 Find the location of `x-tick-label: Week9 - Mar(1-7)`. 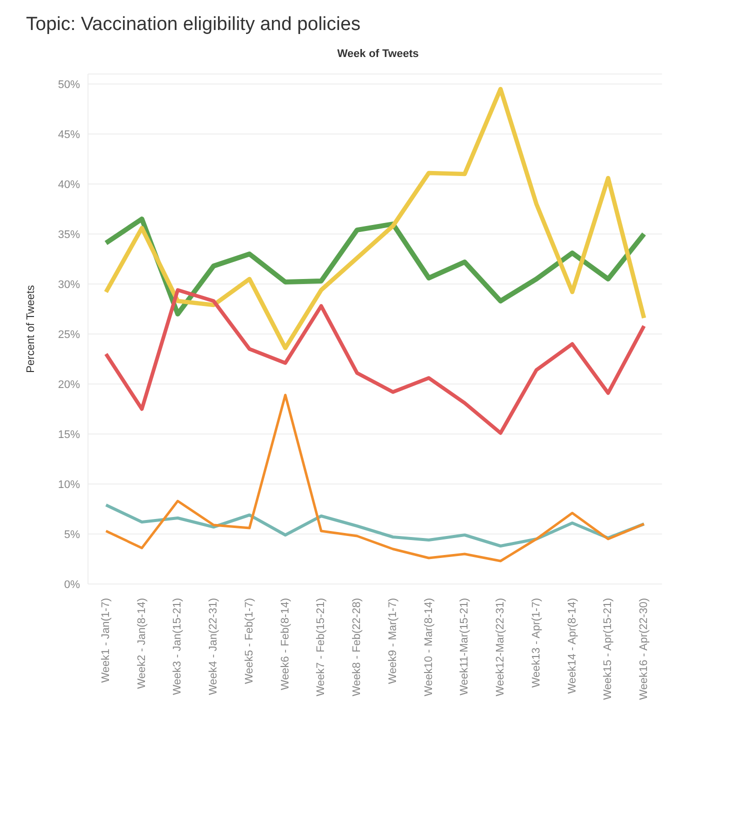

x-tick-label: Week9 - Mar(1-7) is located at coordinates (392, 641).